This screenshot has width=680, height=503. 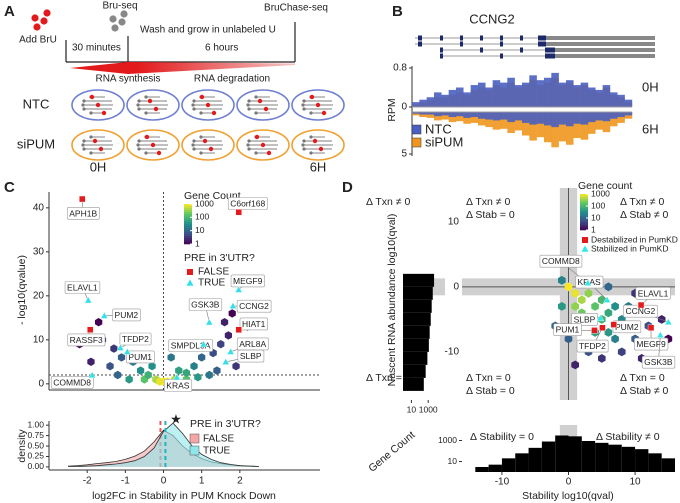 I want to click on gene-label: COMMD8, so click(x=561, y=261).